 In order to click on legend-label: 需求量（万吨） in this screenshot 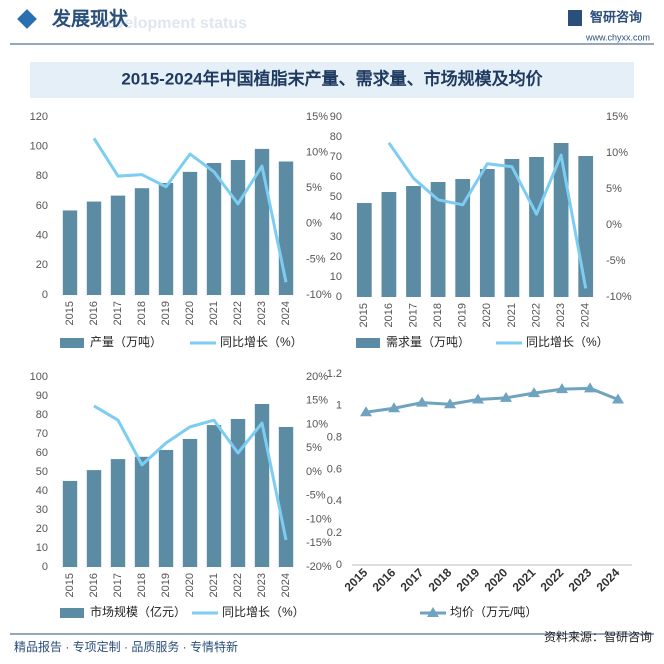, I will do `click(428, 342)`.